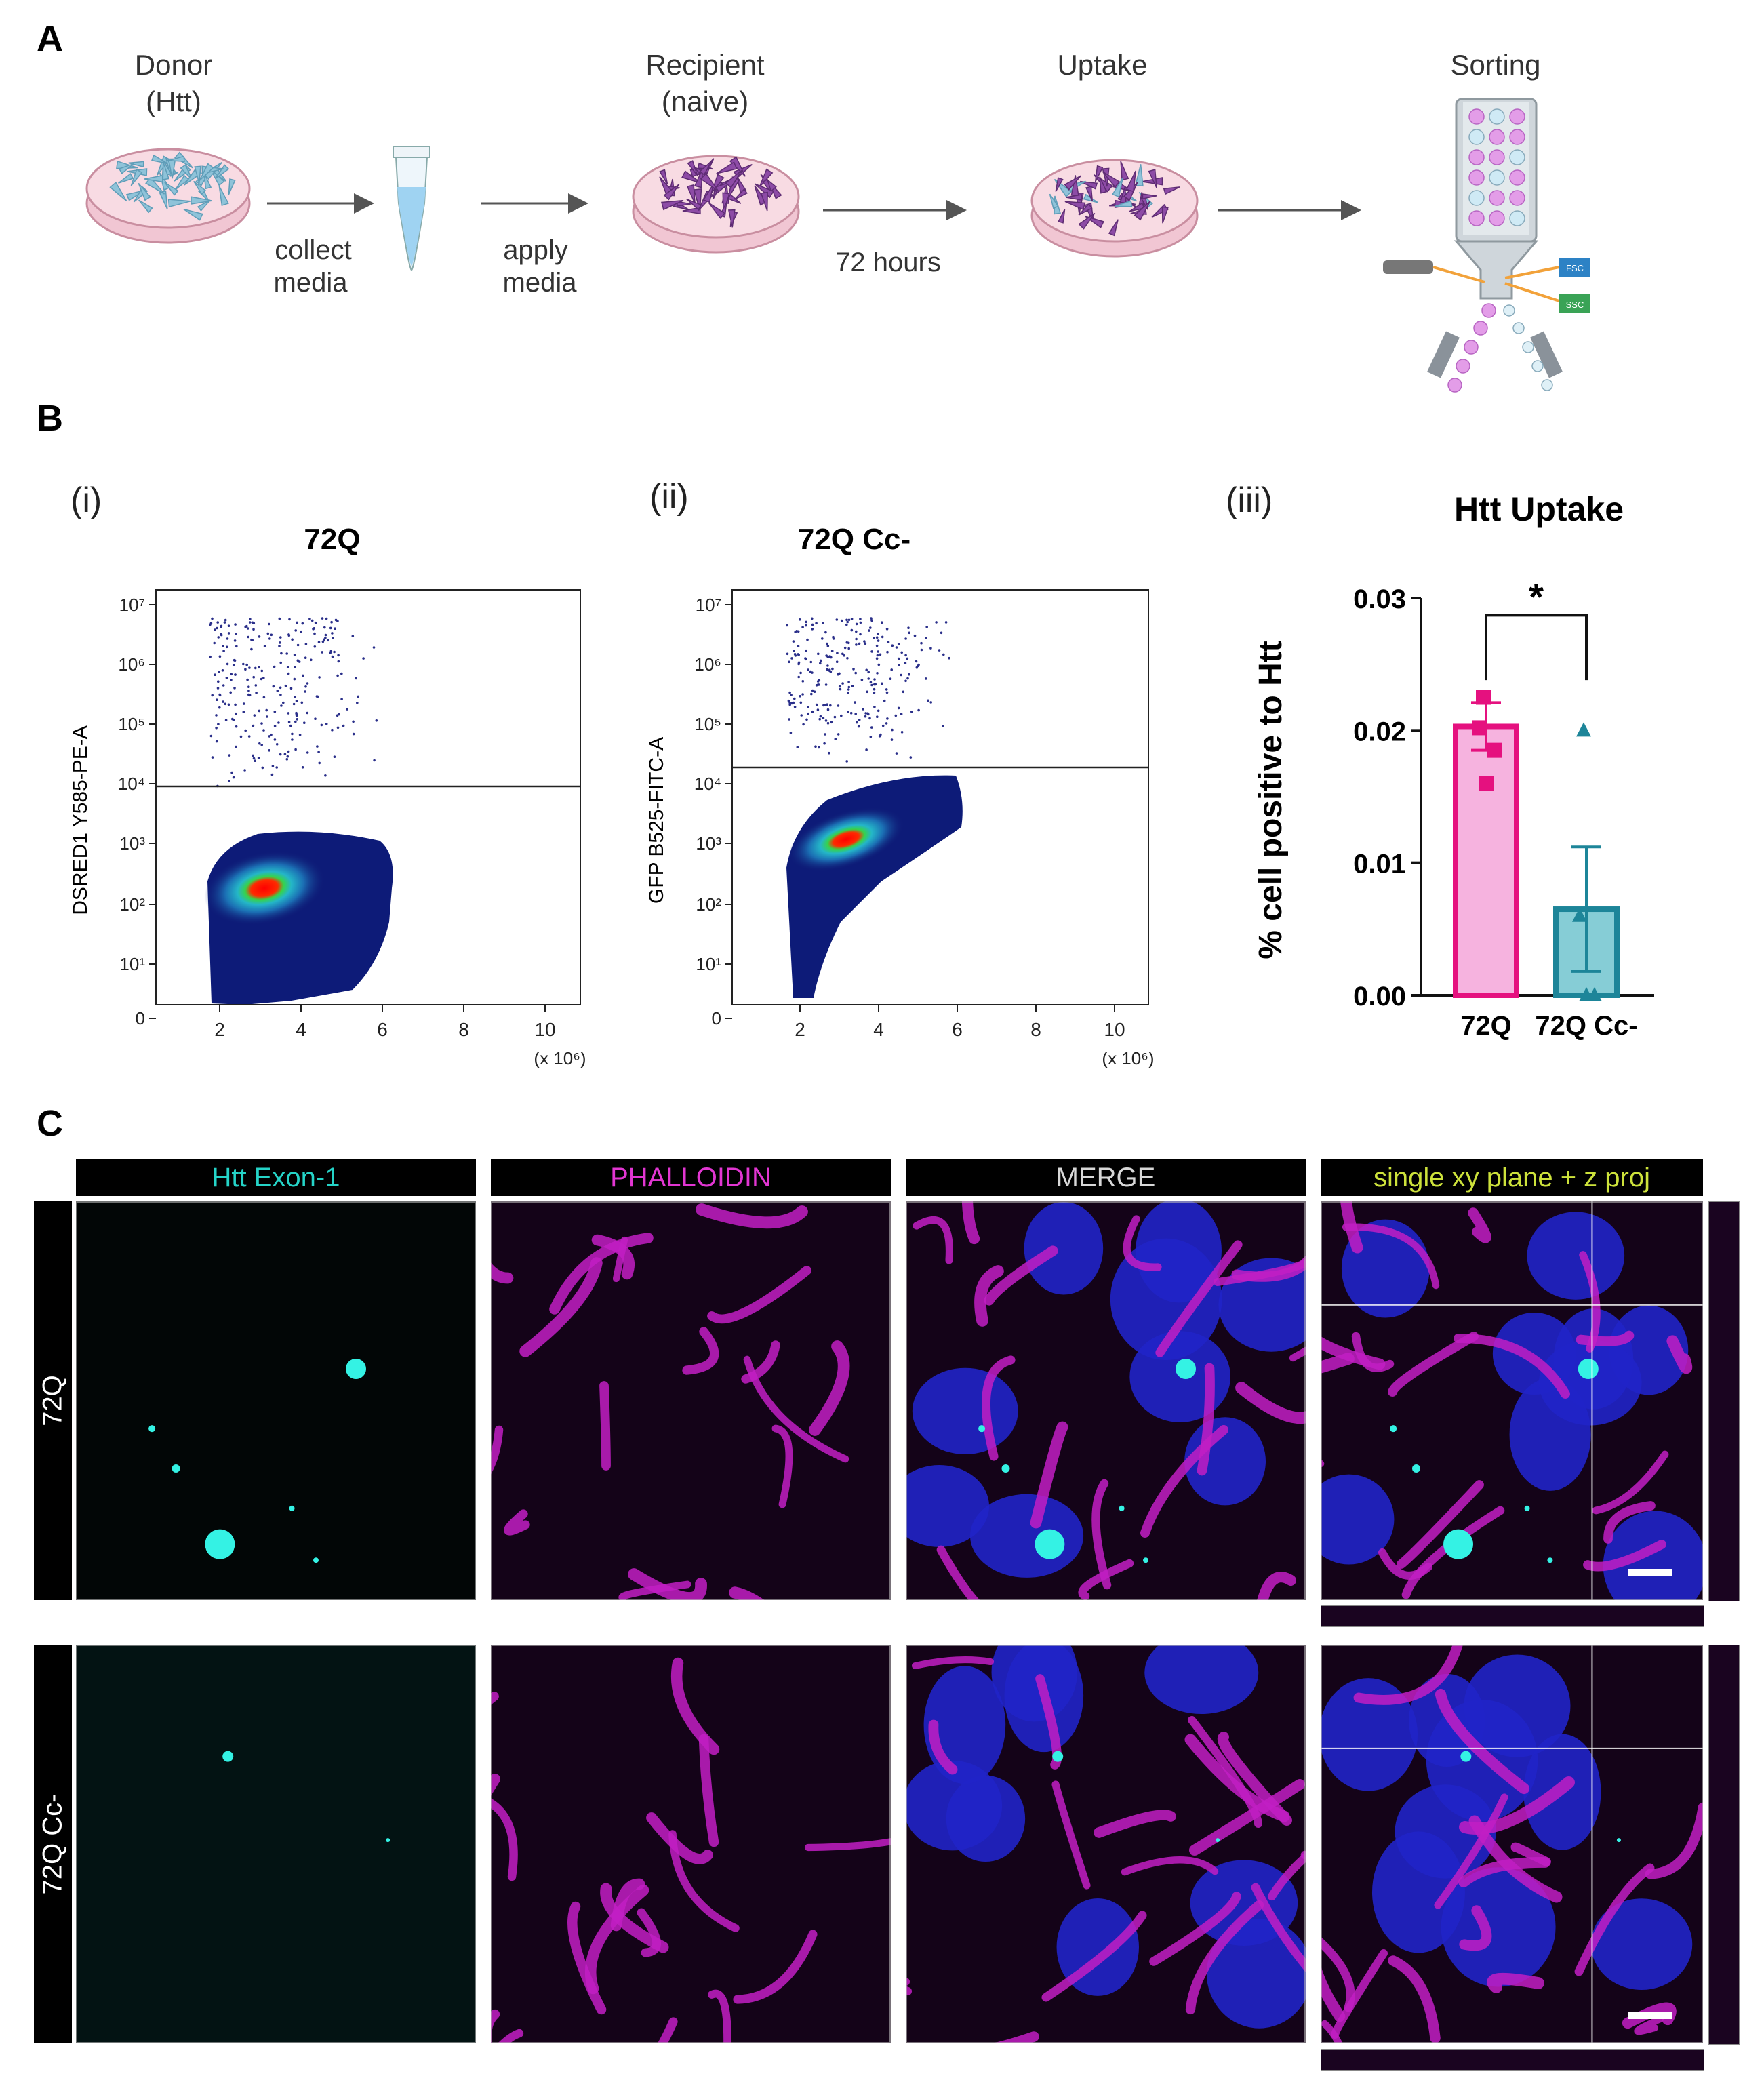  Describe the element at coordinates (656, 820) in the screenshot. I see `flow-plot-ylabel: GFP B525-FITC-A` at that location.